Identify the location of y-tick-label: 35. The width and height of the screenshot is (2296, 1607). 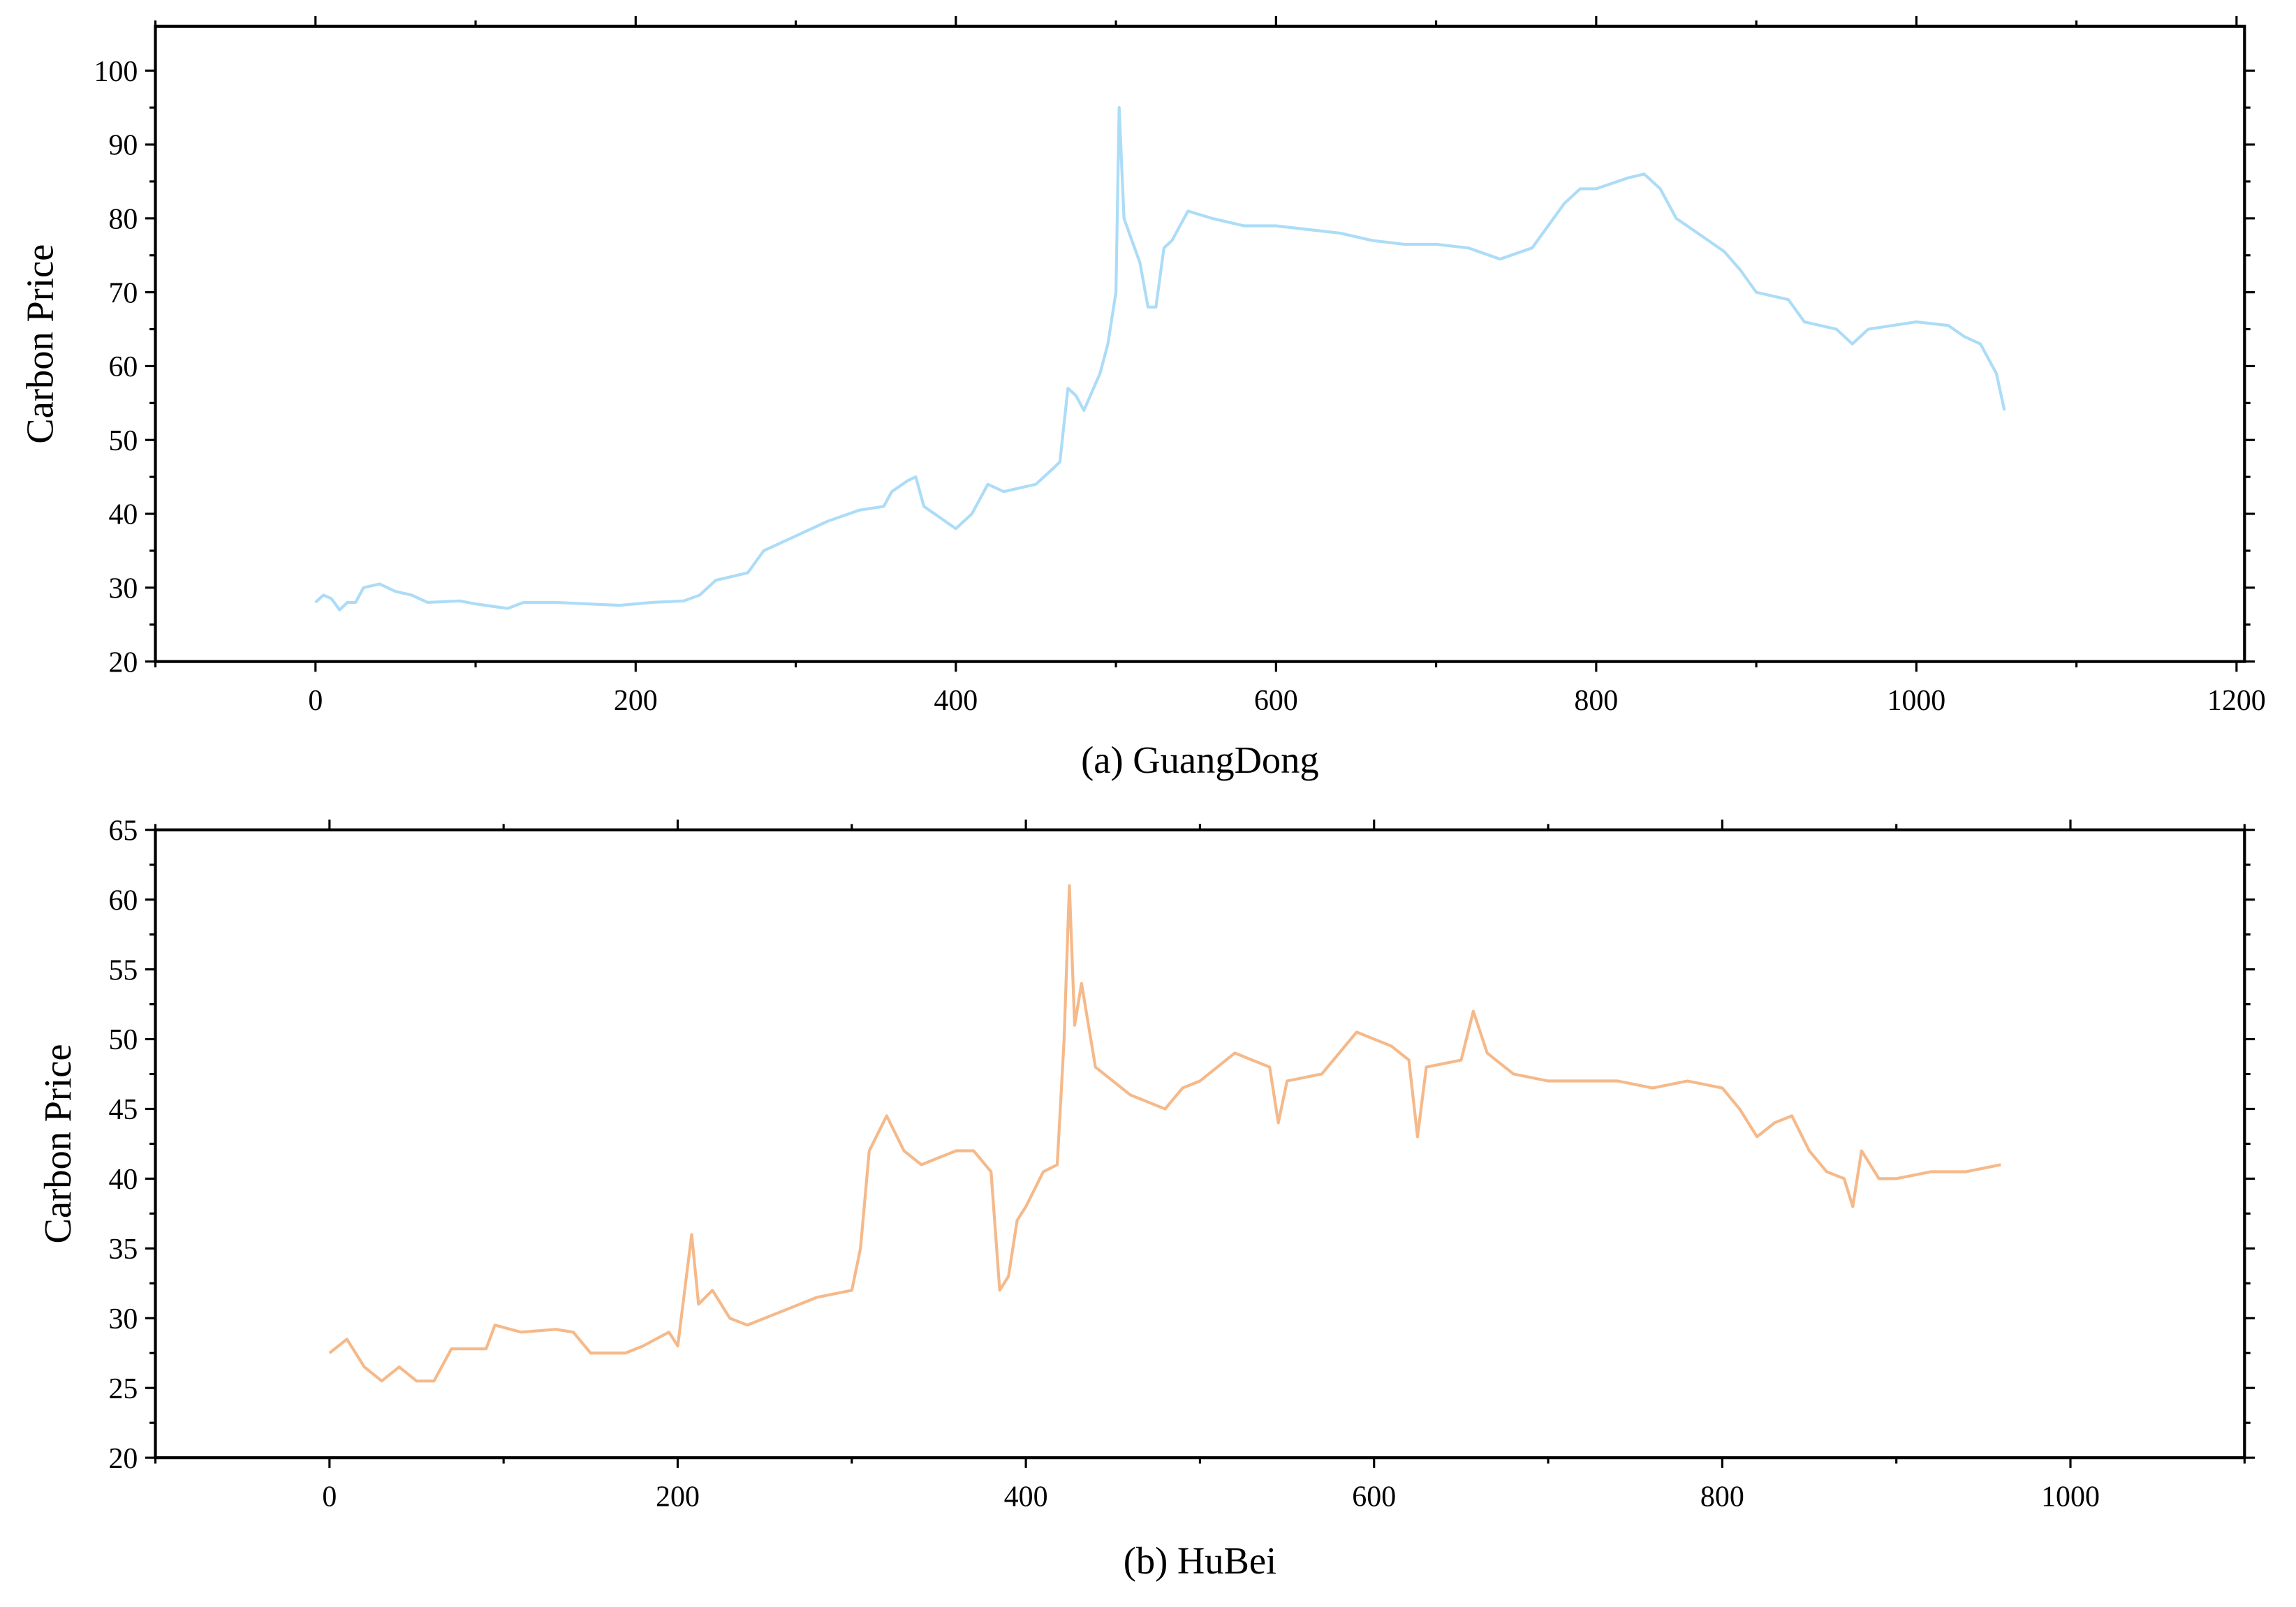
(123, 1250).